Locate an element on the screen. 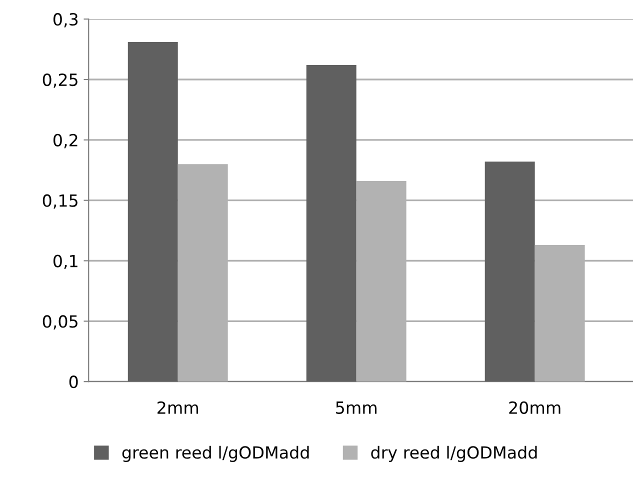 The width and height of the screenshot is (633, 477). x-tick-label: 5mm is located at coordinates (356, 408).